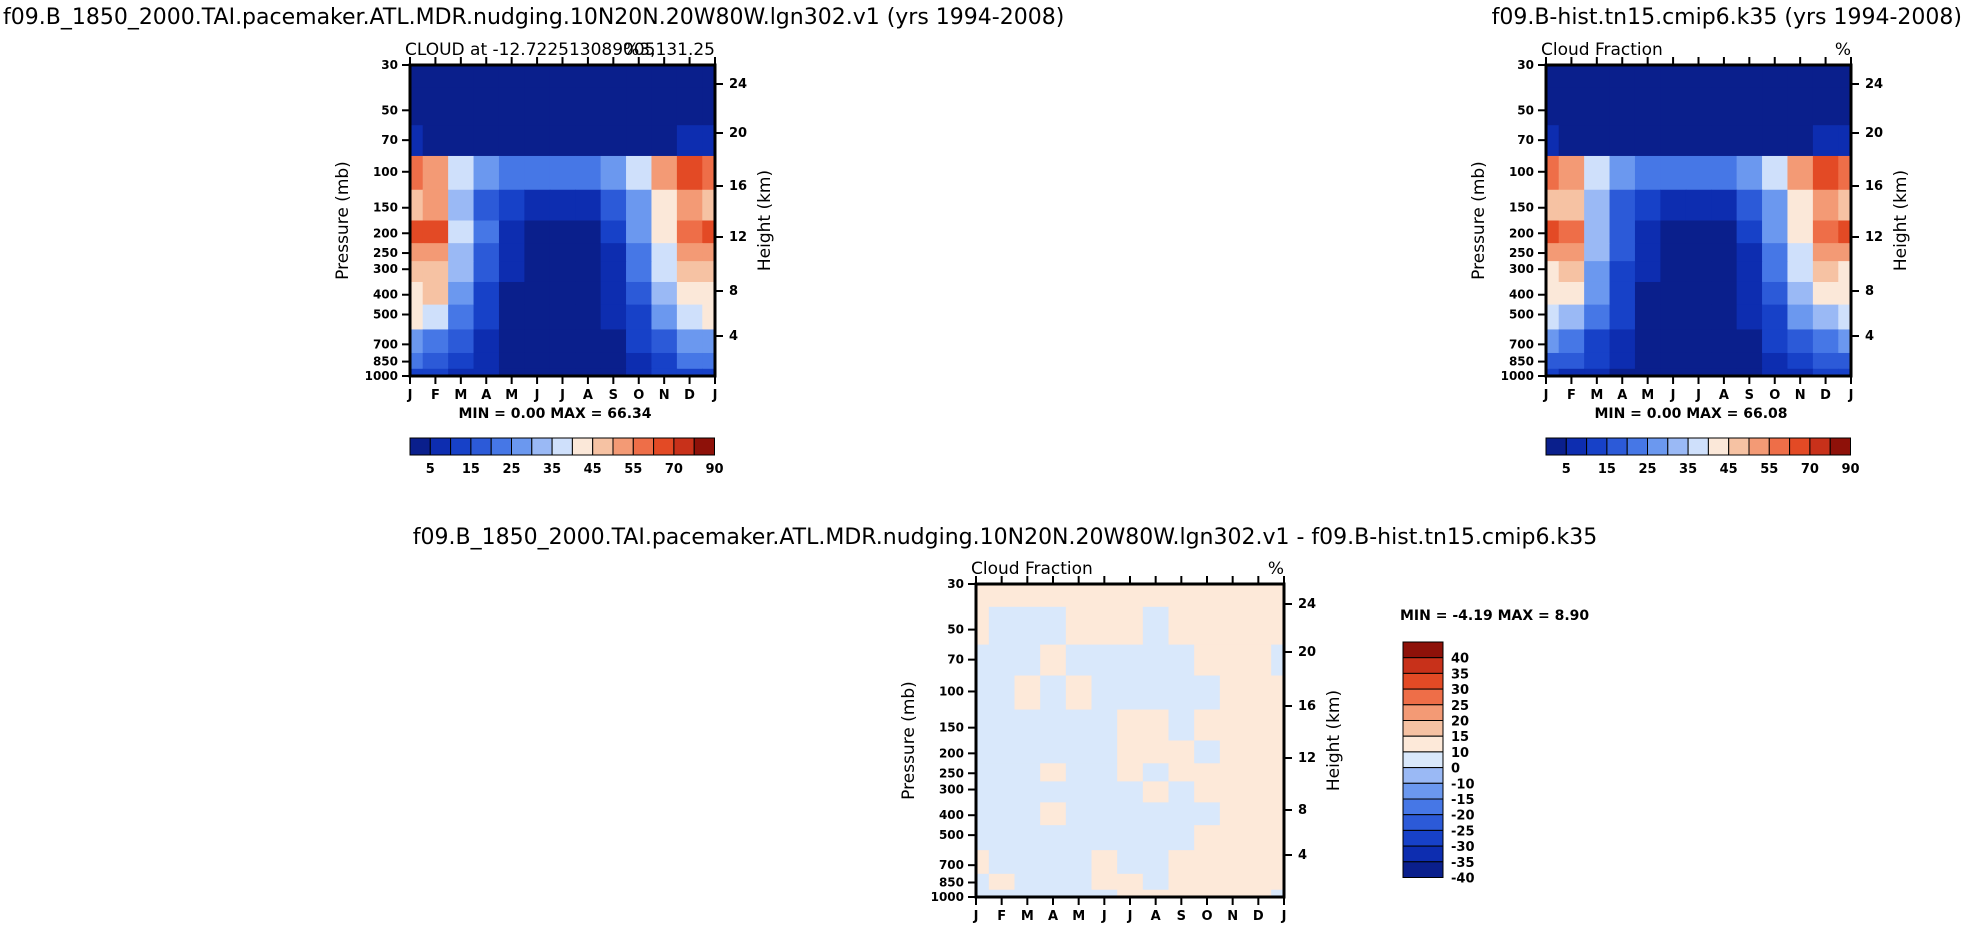  Describe the element at coordinates (343, 220) in the screenshot. I see `y-axis-label: Pressure (mb)` at that location.